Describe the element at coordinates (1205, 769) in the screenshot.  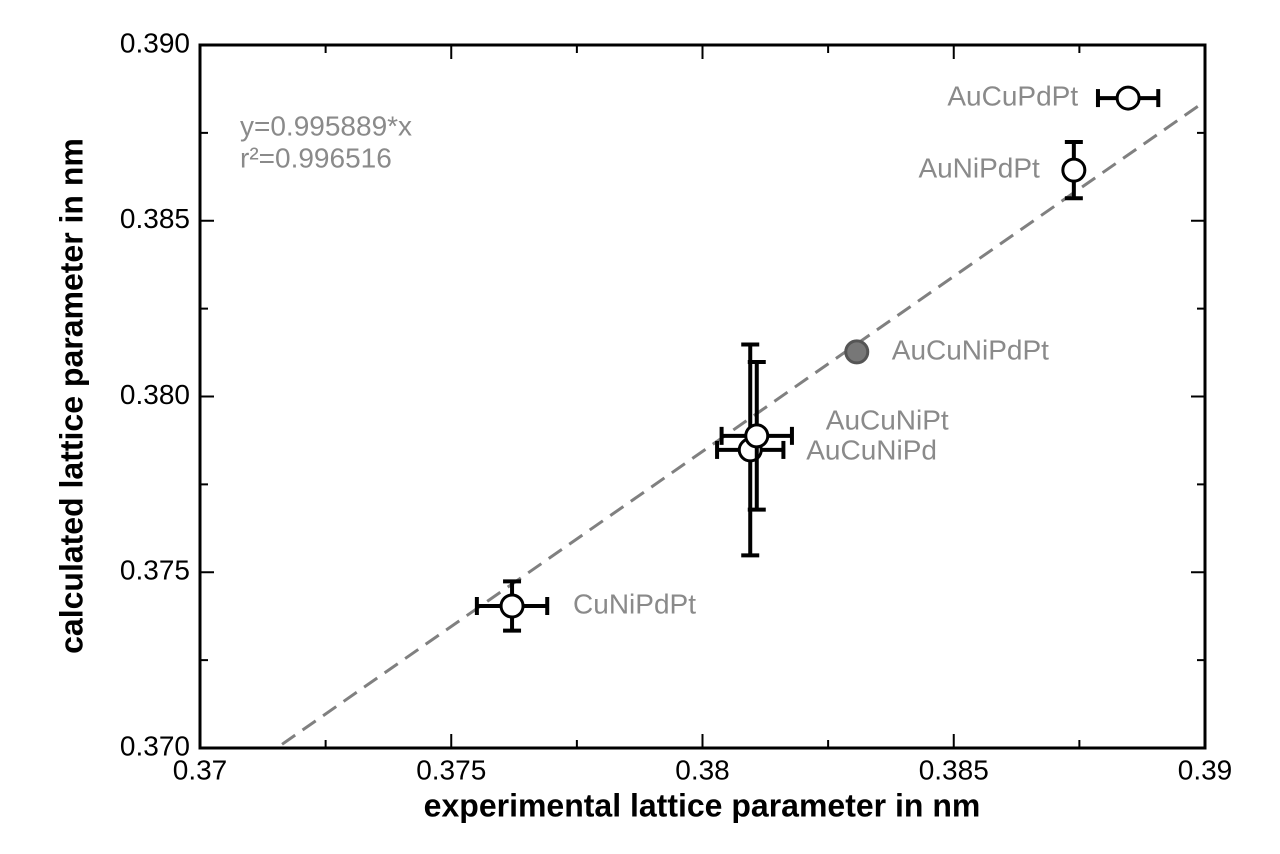
I see `x-tick-label: 0.39` at that location.